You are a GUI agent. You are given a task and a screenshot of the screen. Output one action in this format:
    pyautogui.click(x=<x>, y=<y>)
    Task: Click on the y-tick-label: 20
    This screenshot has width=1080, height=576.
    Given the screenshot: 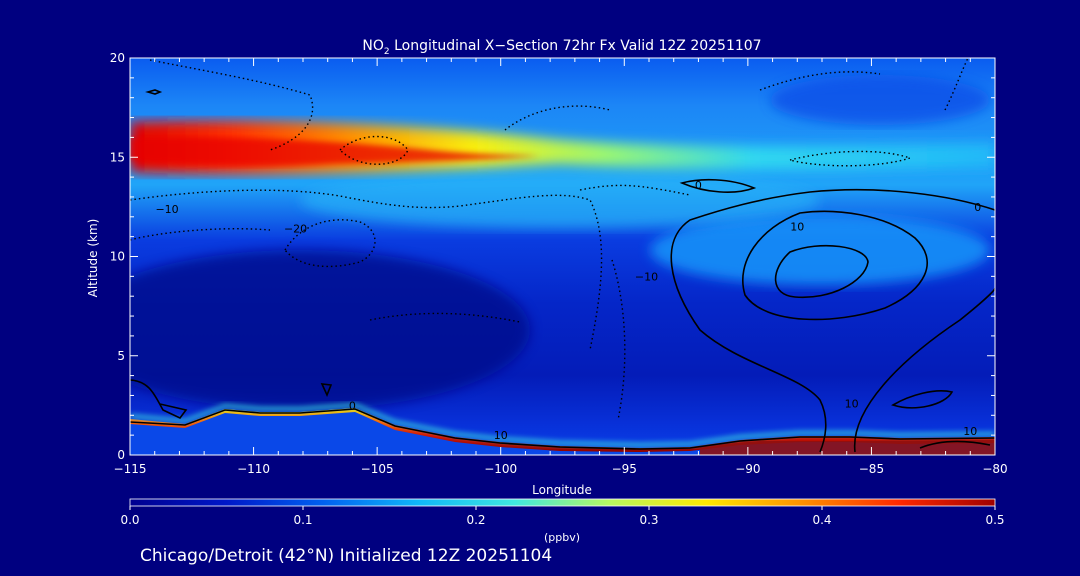 What is the action you would take?
    pyautogui.click(x=117, y=58)
    